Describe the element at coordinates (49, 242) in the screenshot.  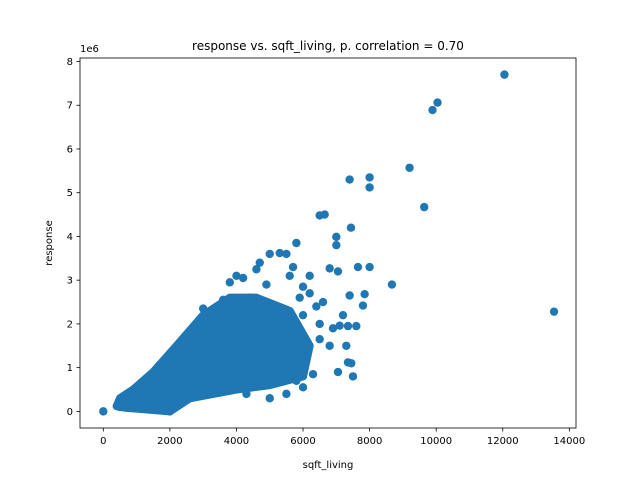
I see `y-axis-label: response` at that location.